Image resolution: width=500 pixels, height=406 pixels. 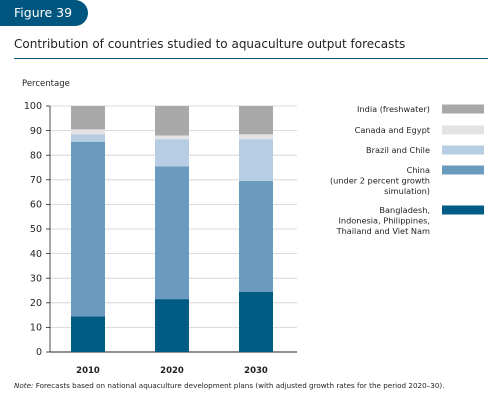 What do you see at coordinates (384, 221) in the screenshot?
I see `legend-label: Indonesia, Philippines,` at bounding box center [384, 221].